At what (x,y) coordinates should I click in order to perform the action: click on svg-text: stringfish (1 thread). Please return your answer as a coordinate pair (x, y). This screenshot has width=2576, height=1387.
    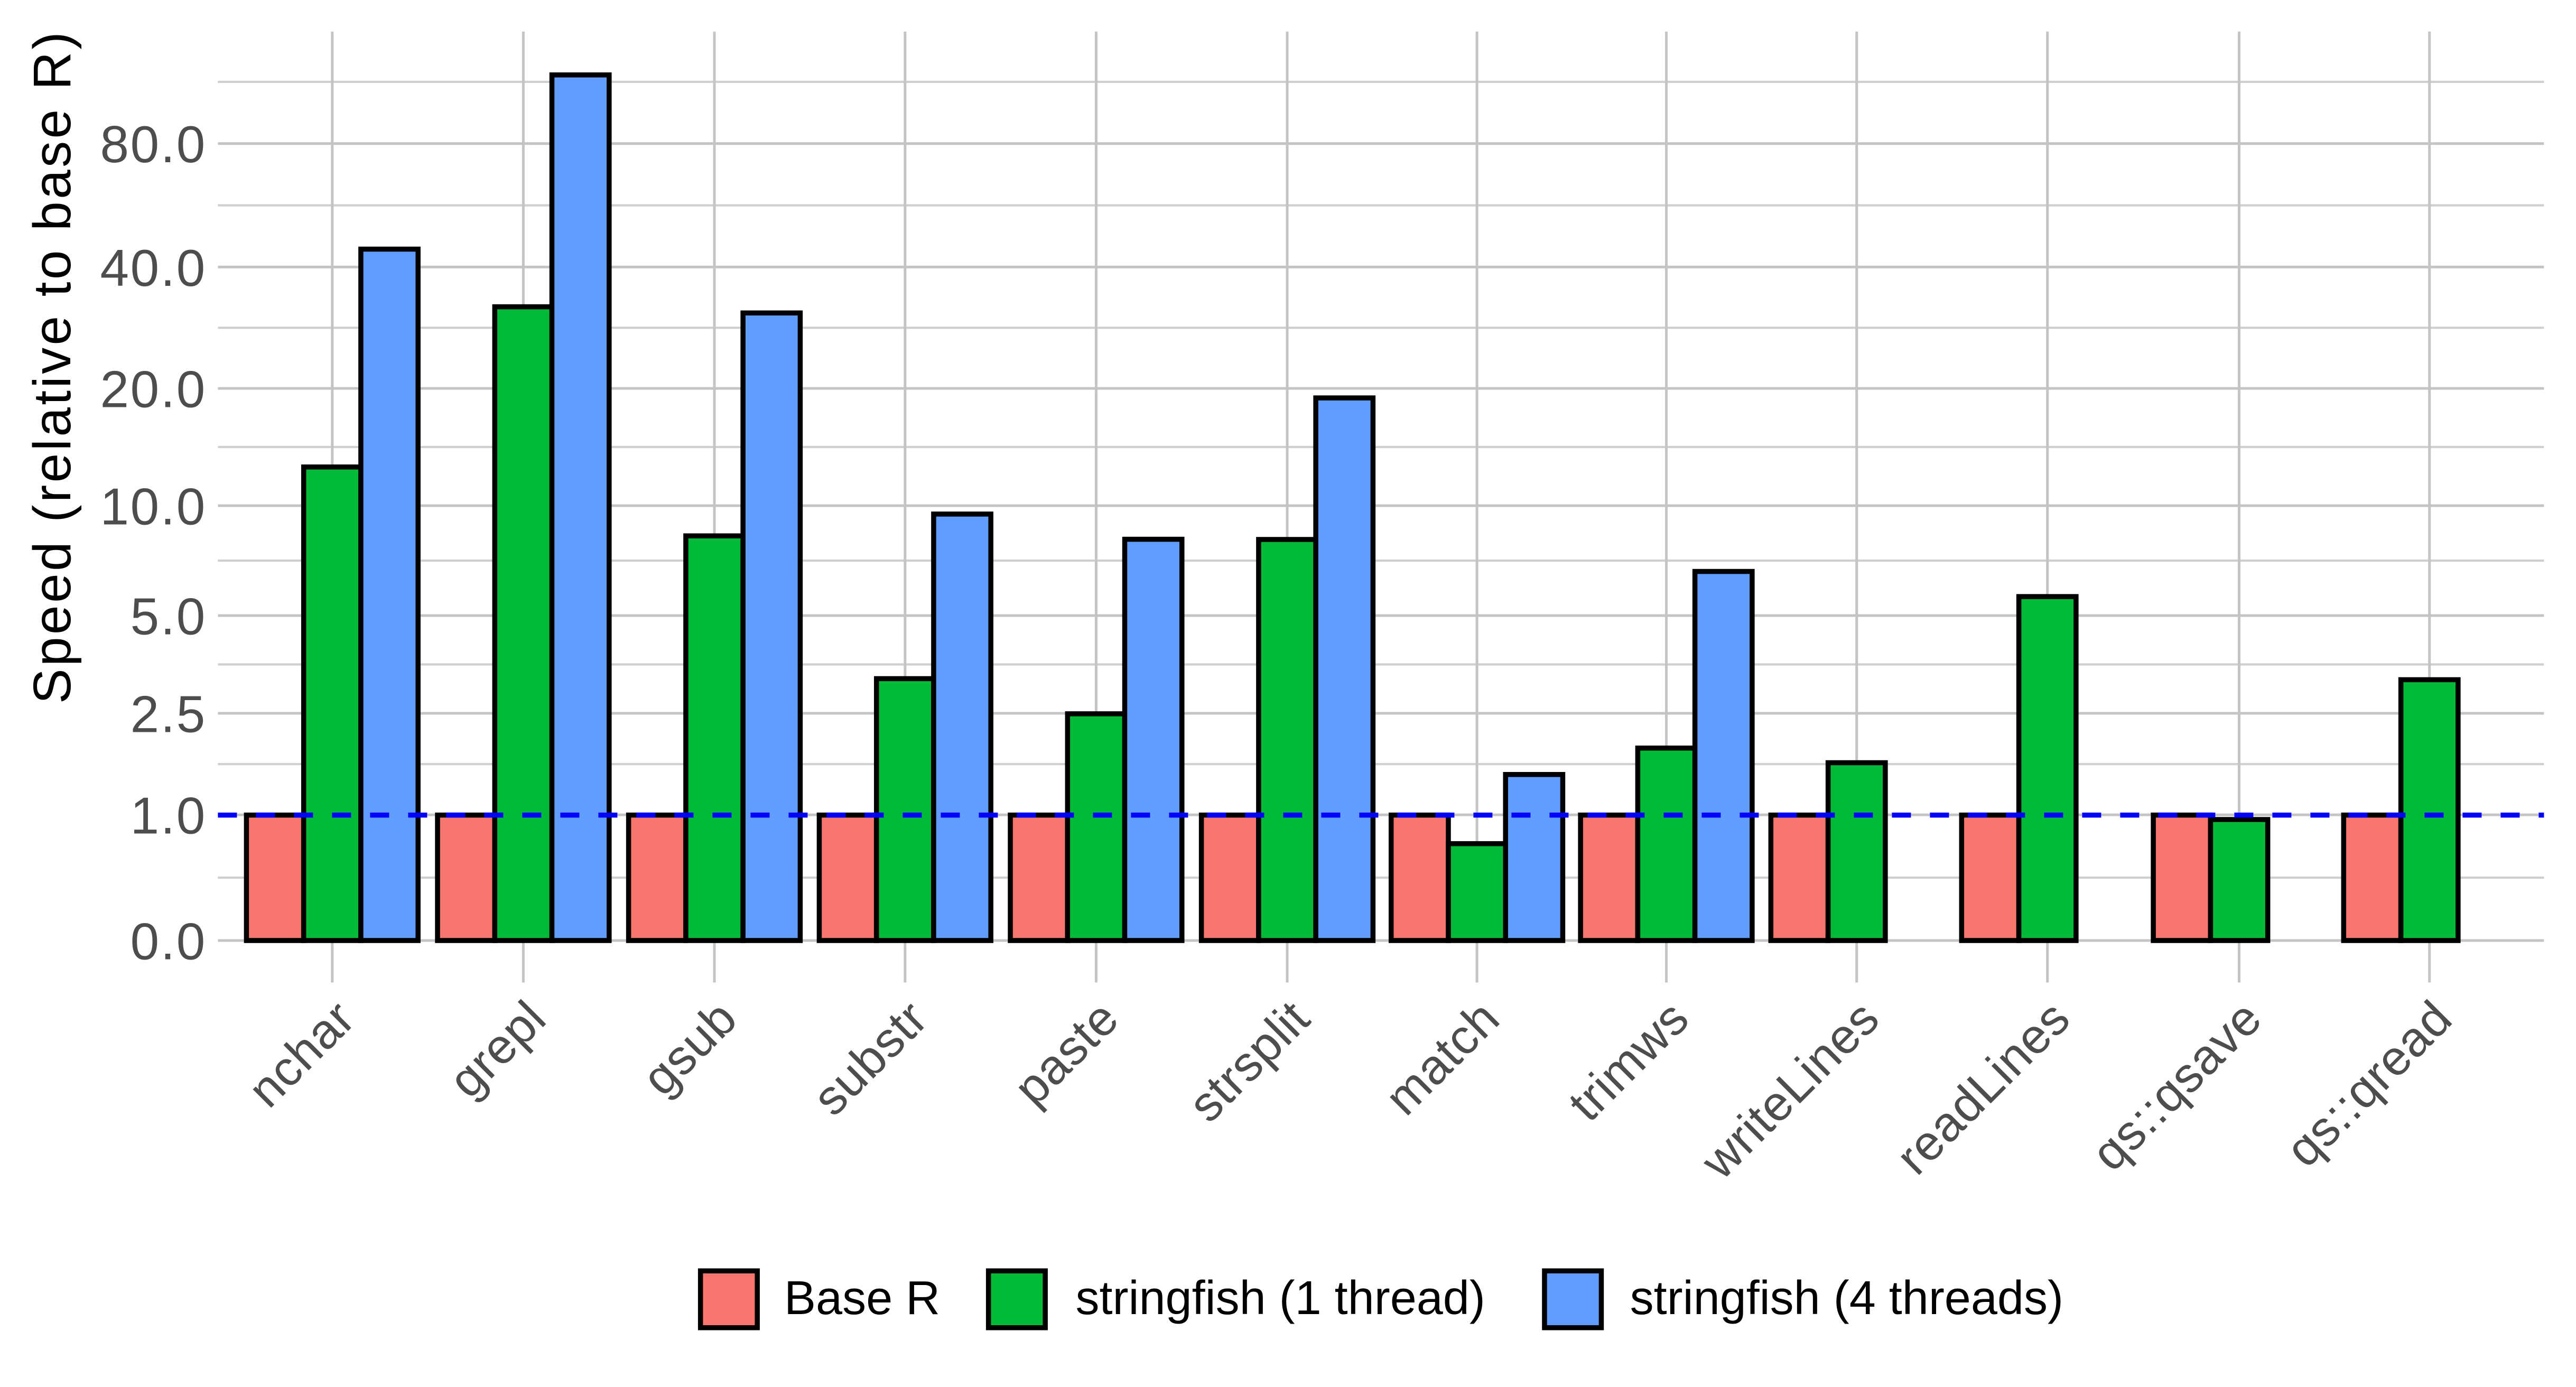
    Looking at the image, I should click on (1281, 1298).